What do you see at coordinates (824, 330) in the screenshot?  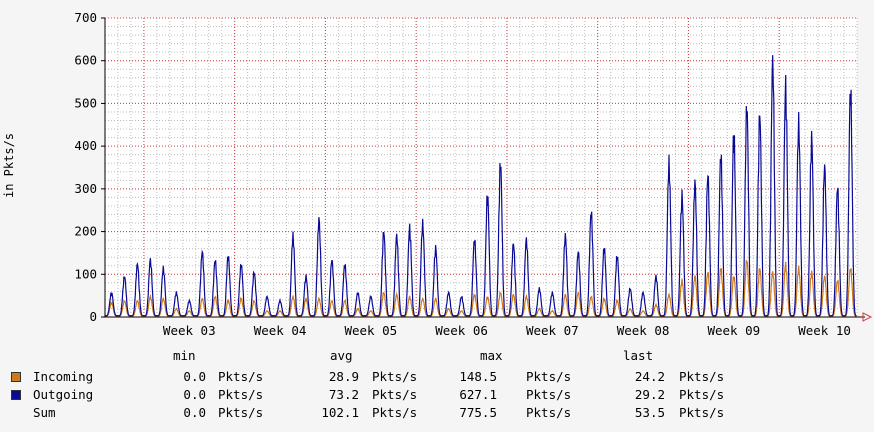 I see `x-tick-label: Week 10` at bounding box center [824, 330].